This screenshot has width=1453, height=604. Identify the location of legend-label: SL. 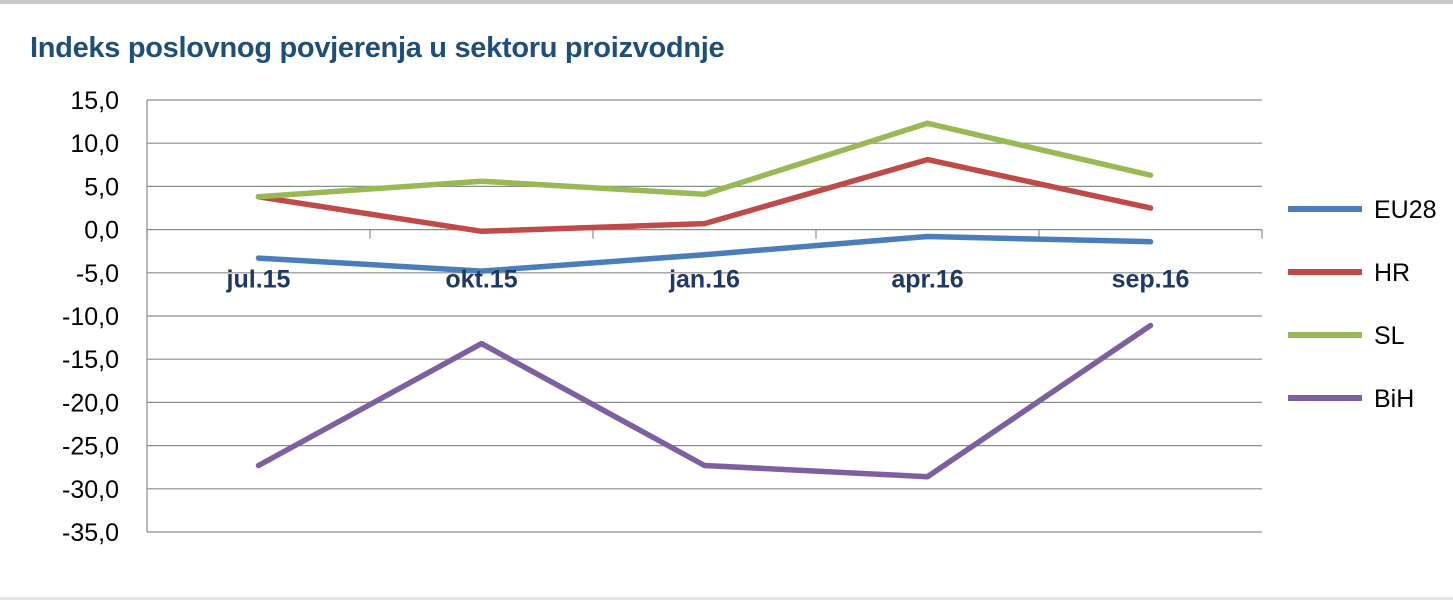
(1389, 336).